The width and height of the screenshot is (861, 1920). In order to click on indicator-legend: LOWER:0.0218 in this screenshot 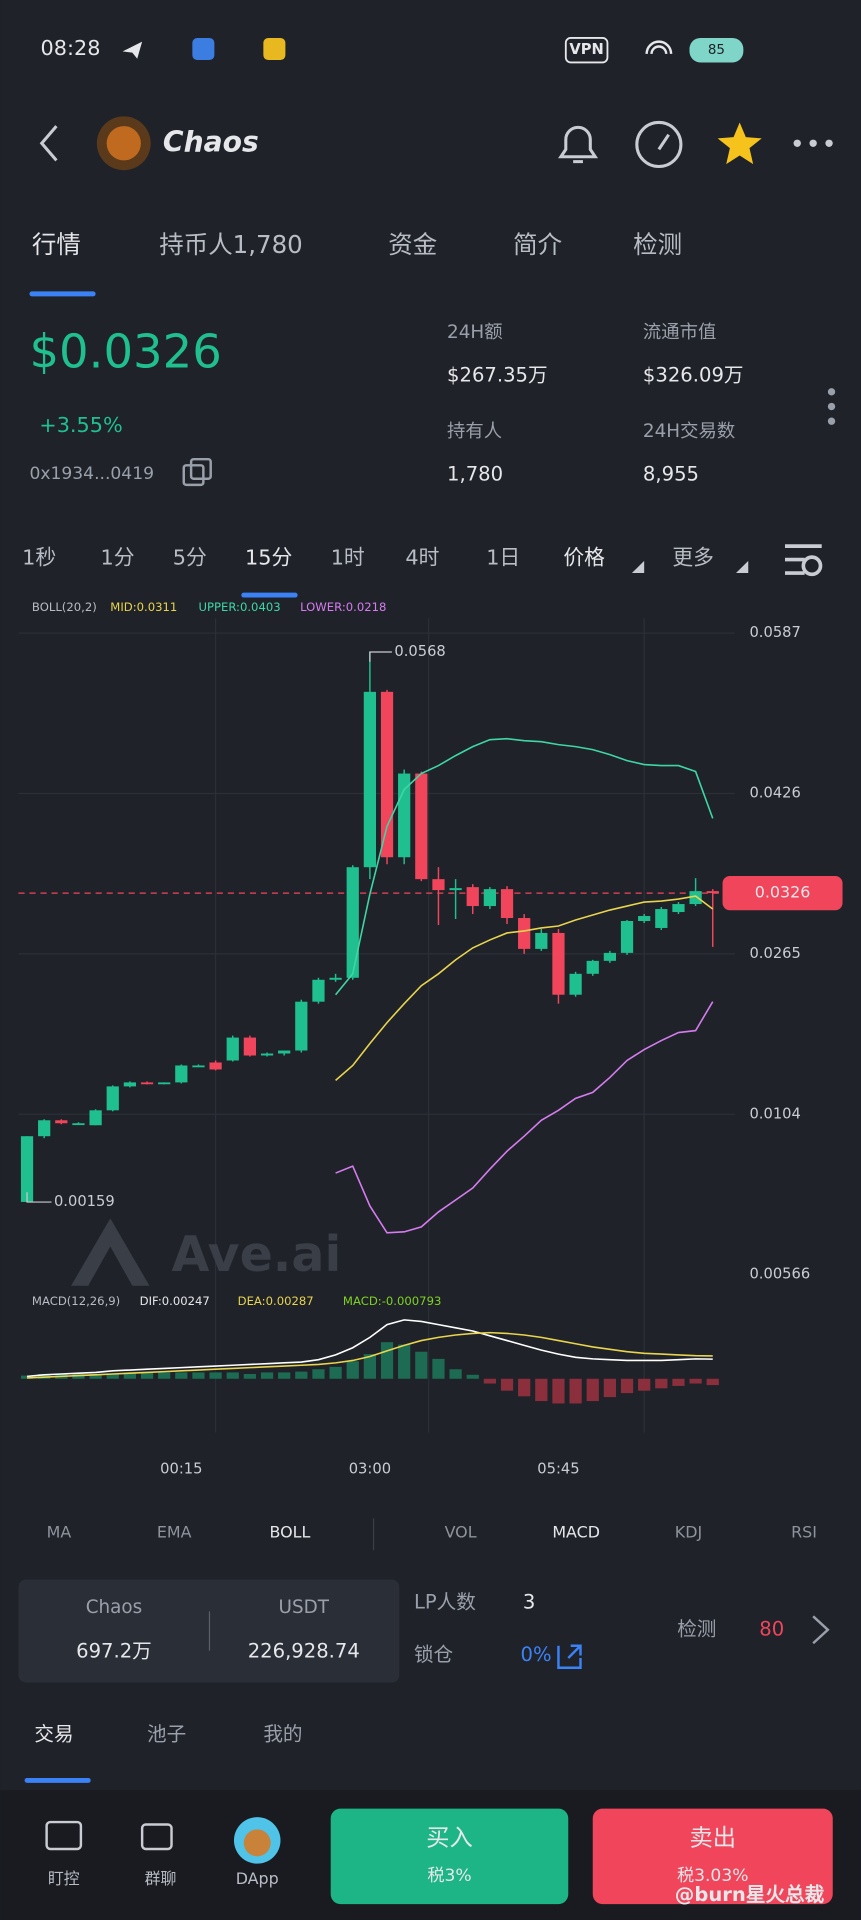, I will do `click(343, 607)`.